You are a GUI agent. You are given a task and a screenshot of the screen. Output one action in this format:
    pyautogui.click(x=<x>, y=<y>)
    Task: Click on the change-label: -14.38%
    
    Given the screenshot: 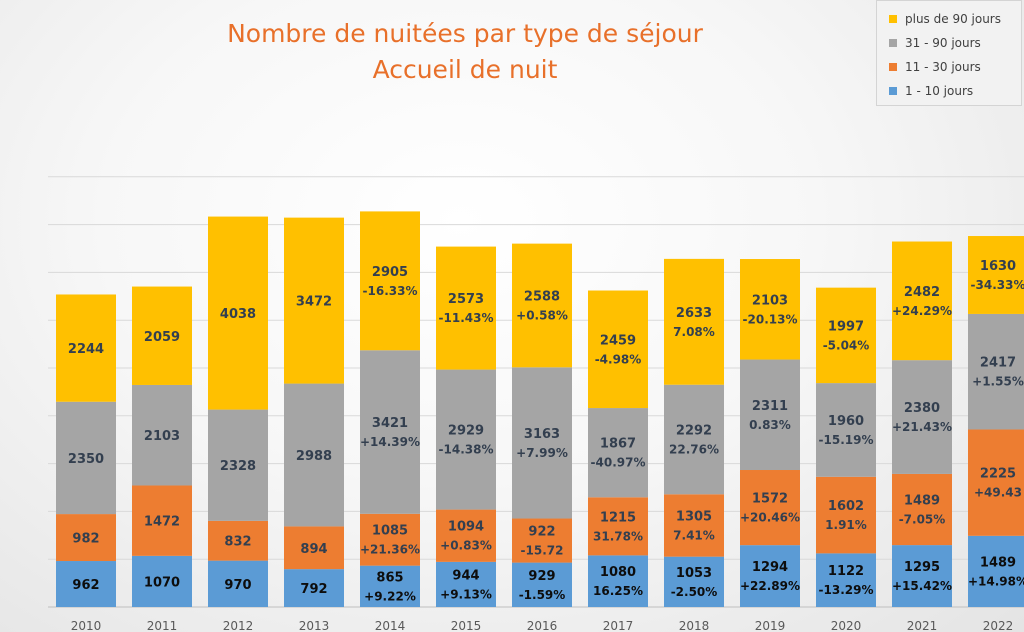 What is the action you would take?
    pyautogui.click(x=466, y=450)
    